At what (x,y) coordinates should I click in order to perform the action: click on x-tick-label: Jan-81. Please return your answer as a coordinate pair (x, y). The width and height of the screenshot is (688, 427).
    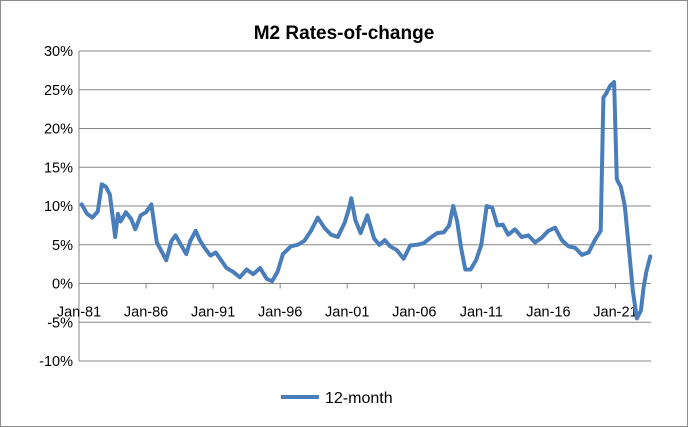
    Looking at the image, I should click on (79, 313).